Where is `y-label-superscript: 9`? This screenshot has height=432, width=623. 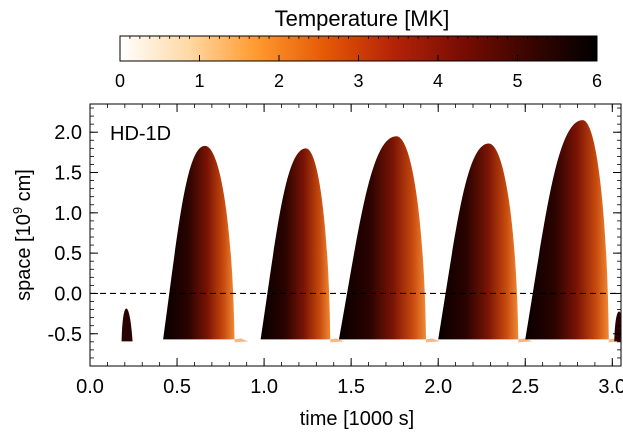
y-label-superscript: 9 is located at coordinates (17, 210).